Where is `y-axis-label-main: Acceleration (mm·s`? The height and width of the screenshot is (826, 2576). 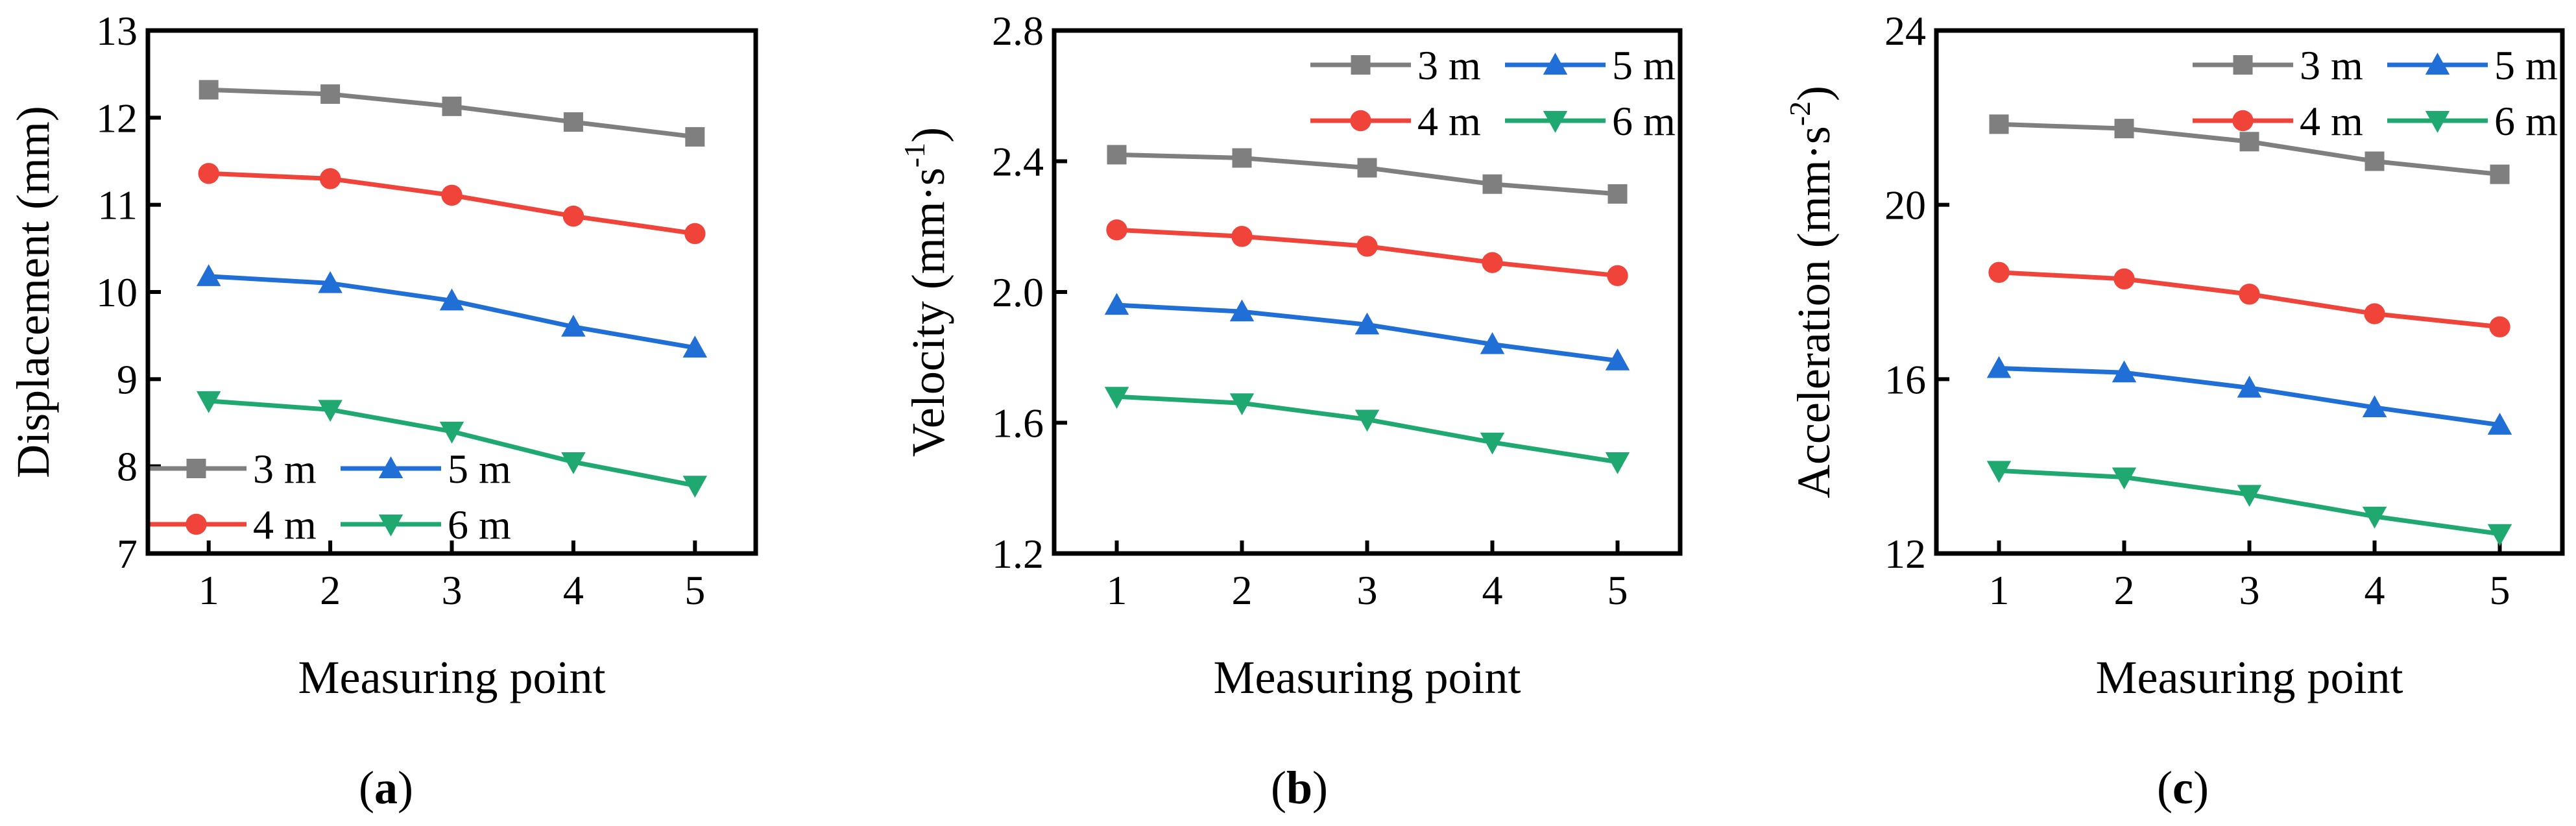
y-axis-label-main: Acceleration (mm·s is located at coordinates (1814, 312).